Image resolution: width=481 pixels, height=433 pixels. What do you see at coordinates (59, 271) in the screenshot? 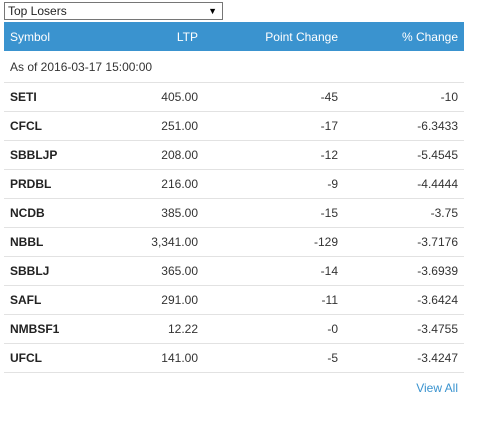
I see `cell-symbol: SBBLJ` at bounding box center [59, 271].